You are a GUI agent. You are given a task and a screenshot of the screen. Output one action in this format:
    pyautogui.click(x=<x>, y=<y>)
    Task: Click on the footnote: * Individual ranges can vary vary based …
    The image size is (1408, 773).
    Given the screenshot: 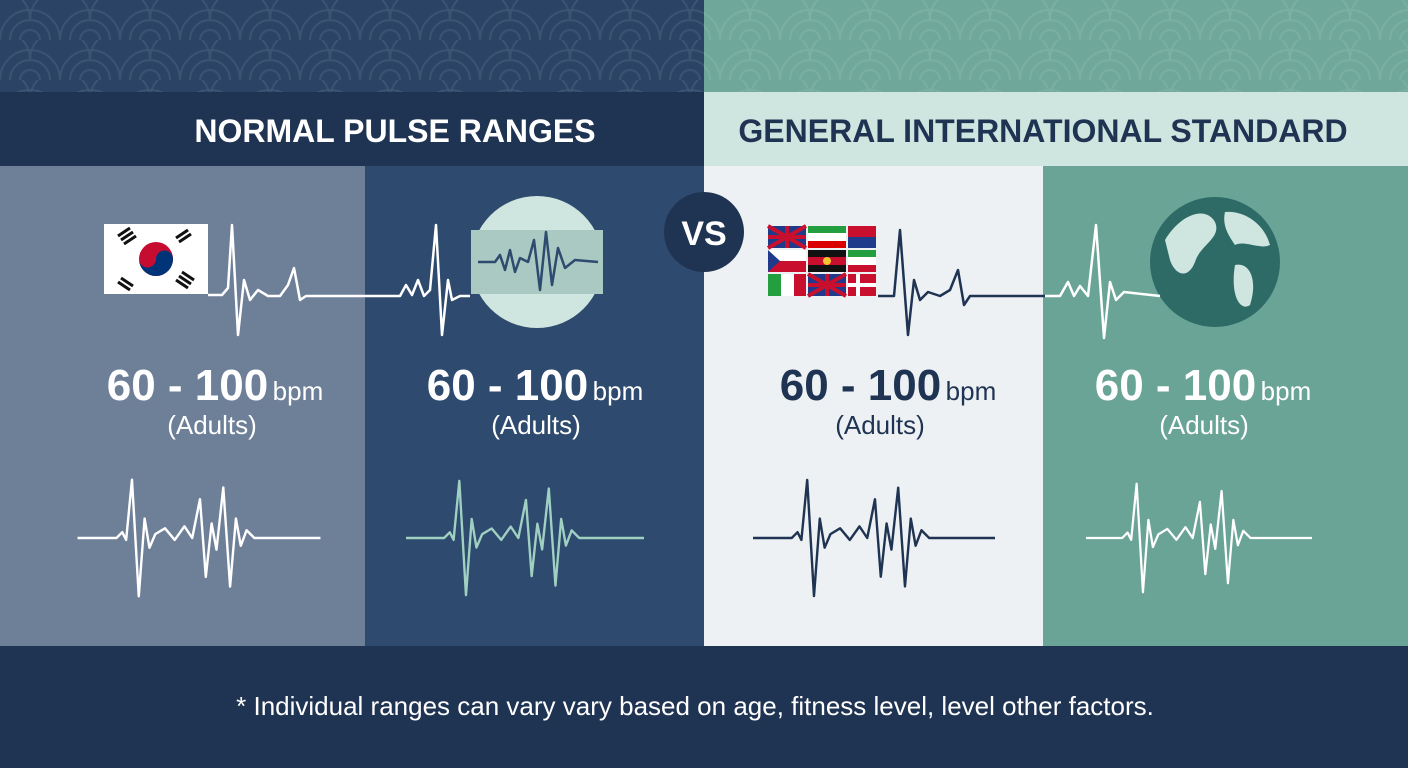 What is the action you would take?
    pyautogui.click(x=695, y=706)
    